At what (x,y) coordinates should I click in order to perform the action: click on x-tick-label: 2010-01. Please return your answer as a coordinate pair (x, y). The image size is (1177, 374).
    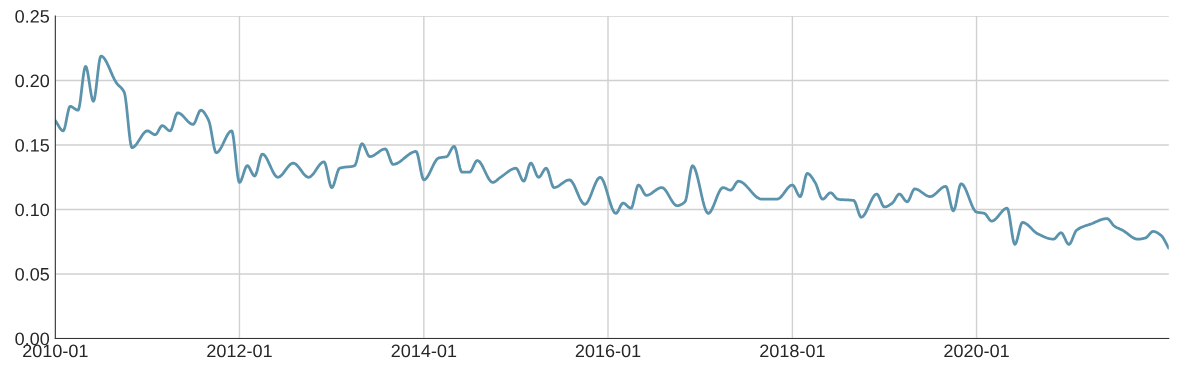
    Looking at the image, I should click on (55, 351).